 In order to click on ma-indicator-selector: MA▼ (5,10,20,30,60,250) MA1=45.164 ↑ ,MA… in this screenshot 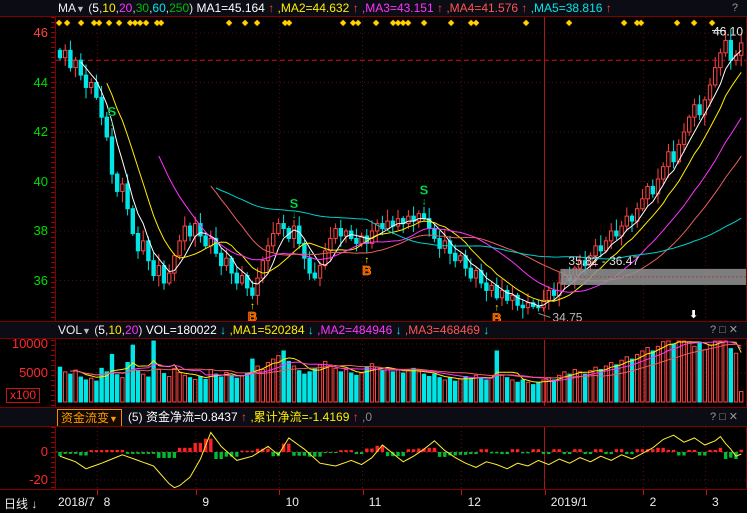, I will do `click(335, 8)`.